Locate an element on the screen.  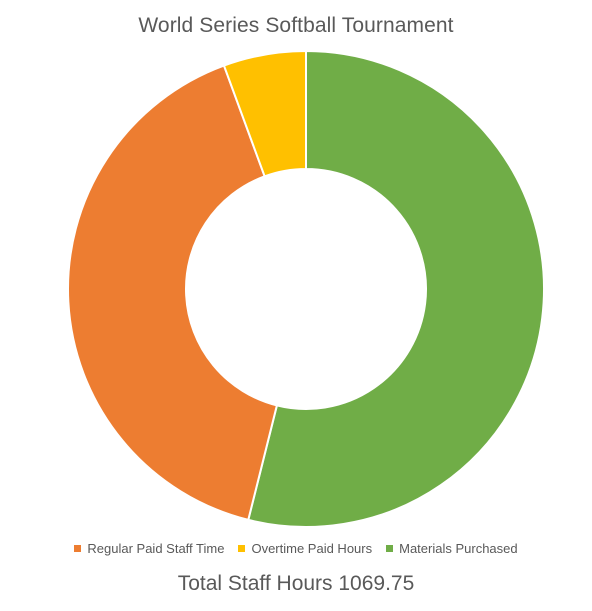
legend-item-materials-purchased: Materials Purchased is located at coordinates (452, 548).